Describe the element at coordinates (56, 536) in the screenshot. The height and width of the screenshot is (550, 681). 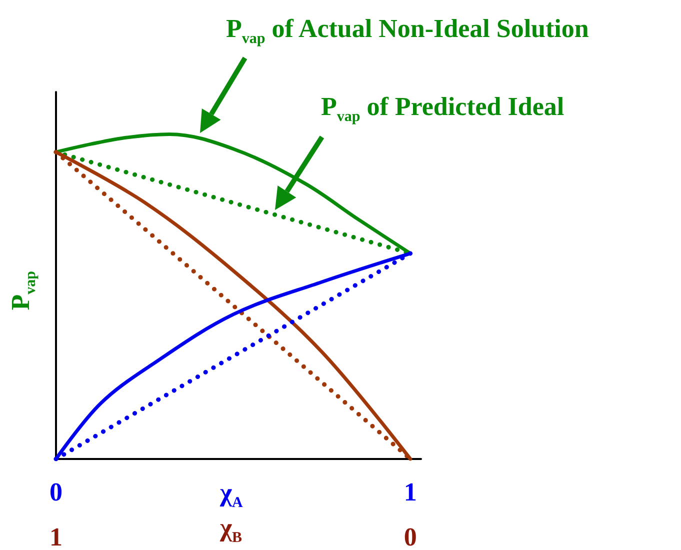
I see `x2-tick-label: 1` at that location.